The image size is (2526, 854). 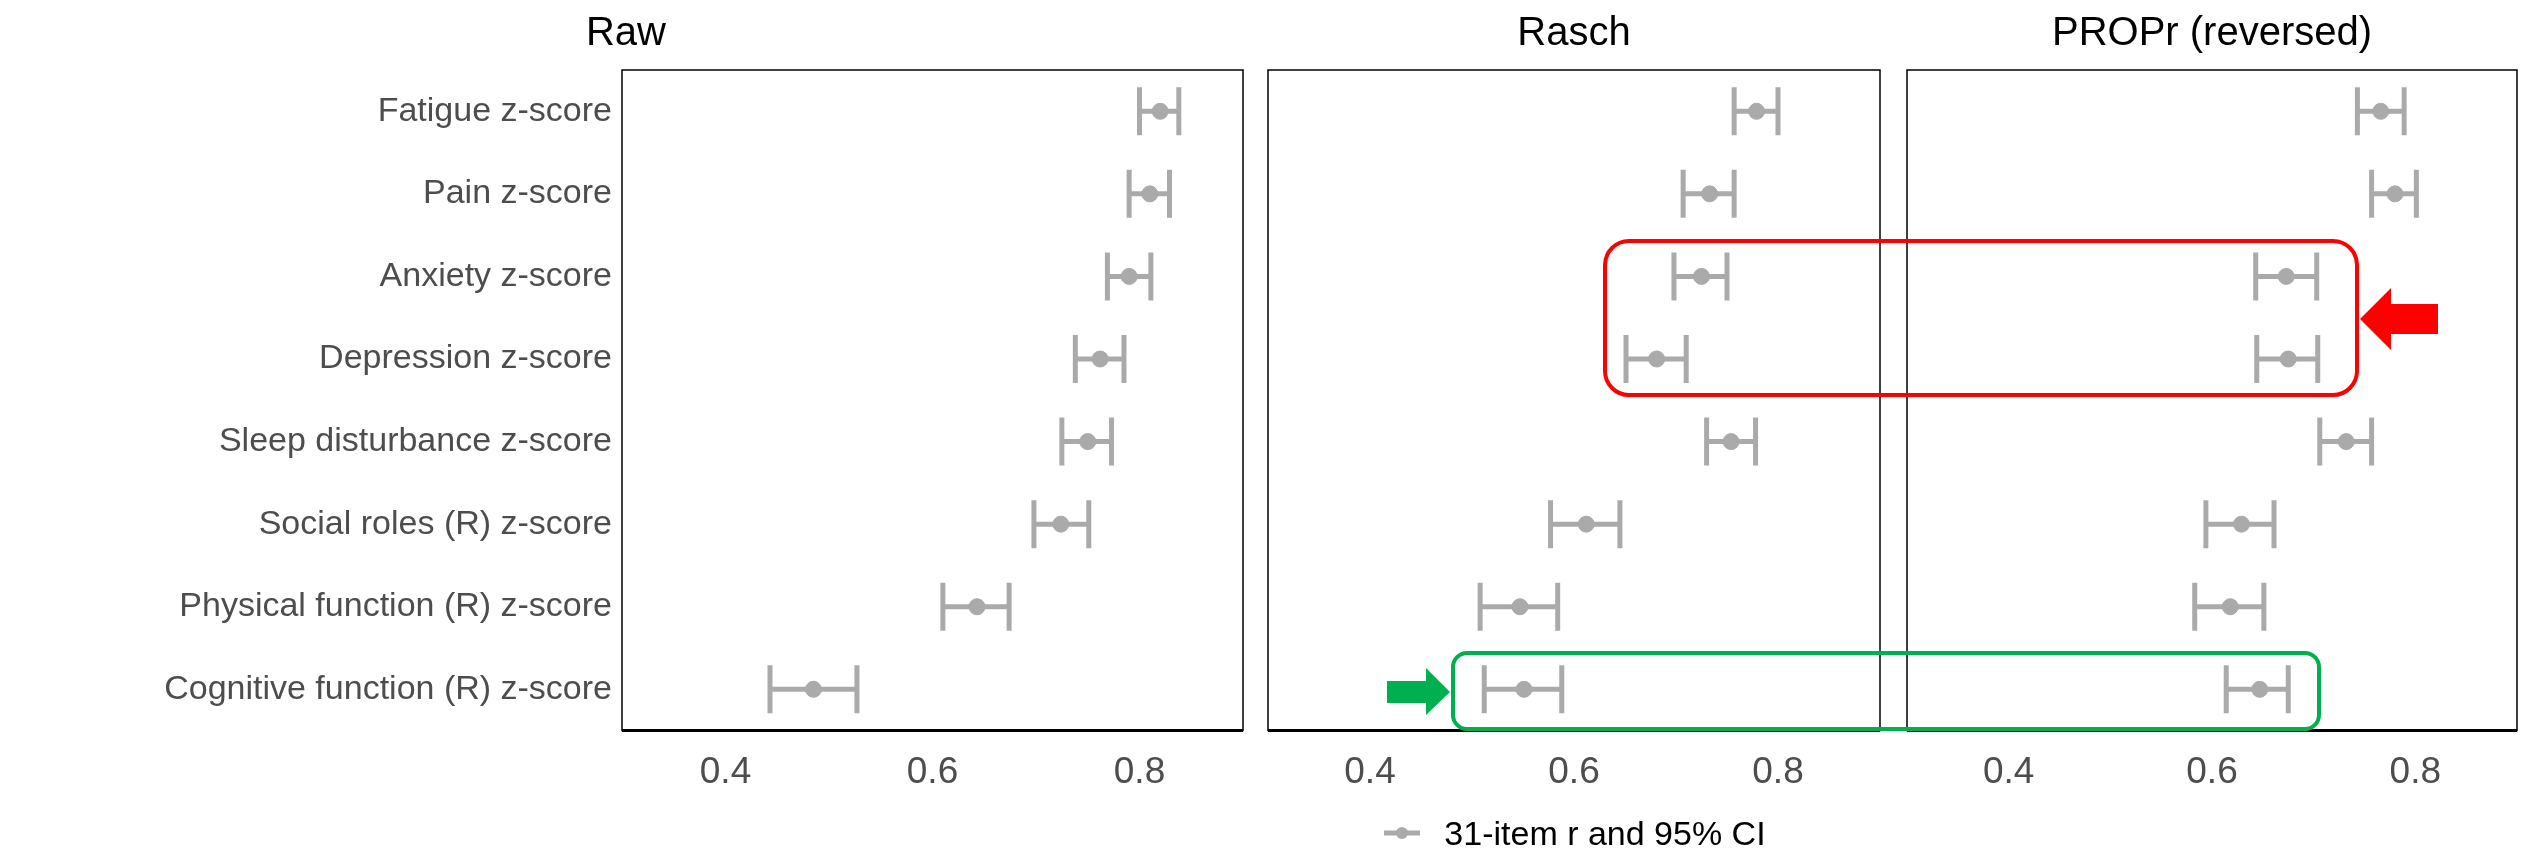 I want to click on chart-title: Rasch, so click(x=1574, y=31).